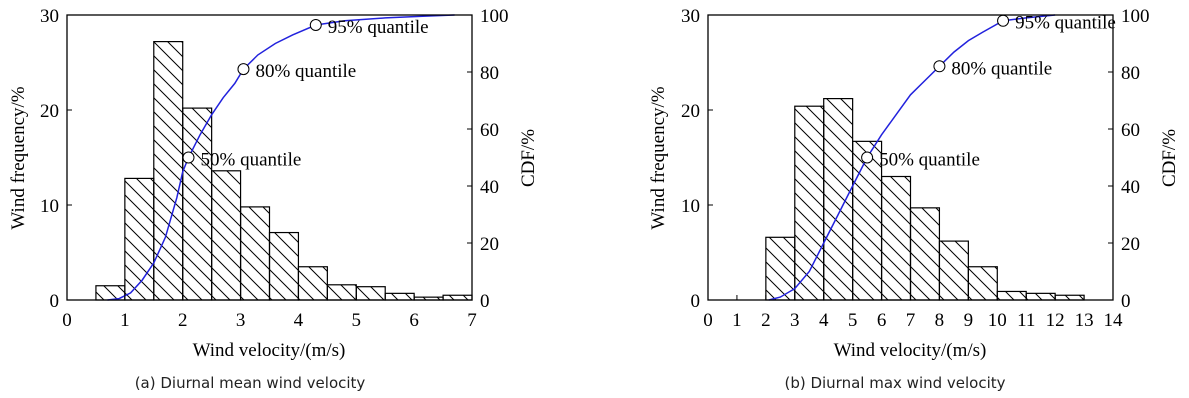 The height and width of the screenshot is (398, 1189). Describe the element at coordinates (940, 320) in the screenshot. I see `x-tick-label: 8` at that location.